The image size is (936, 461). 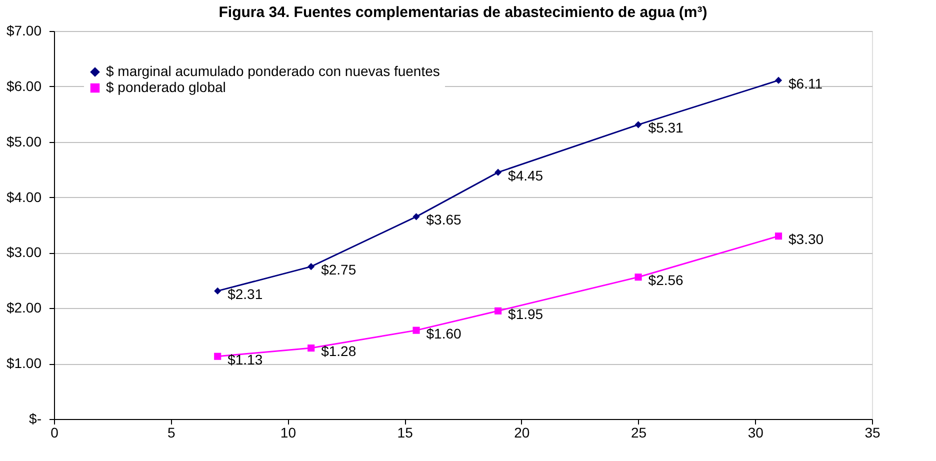 I want to click on data-label: $1.60, so click(x=444, y=333).